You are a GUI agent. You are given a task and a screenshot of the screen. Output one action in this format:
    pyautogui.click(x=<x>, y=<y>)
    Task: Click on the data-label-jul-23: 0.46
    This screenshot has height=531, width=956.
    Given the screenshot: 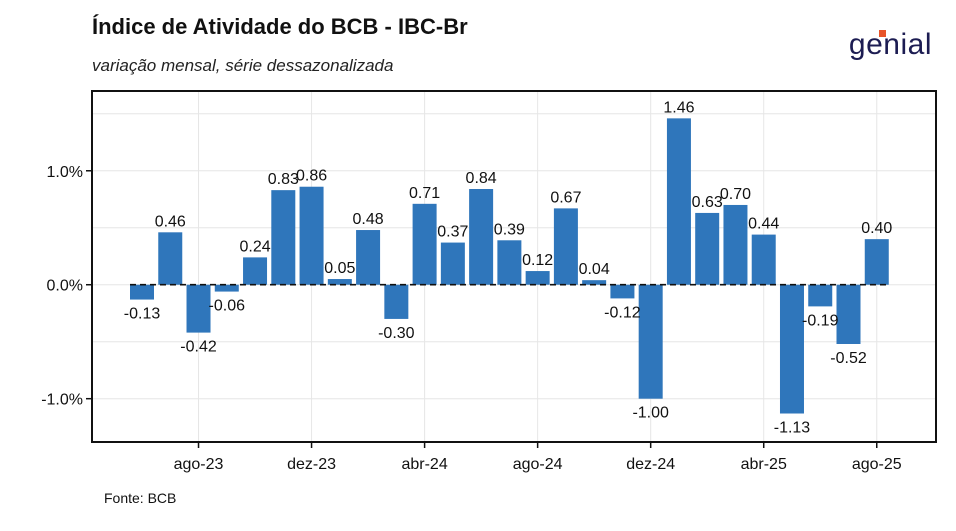 What is the action you would take?
    pyautogui.click(x=170, y=221)
    